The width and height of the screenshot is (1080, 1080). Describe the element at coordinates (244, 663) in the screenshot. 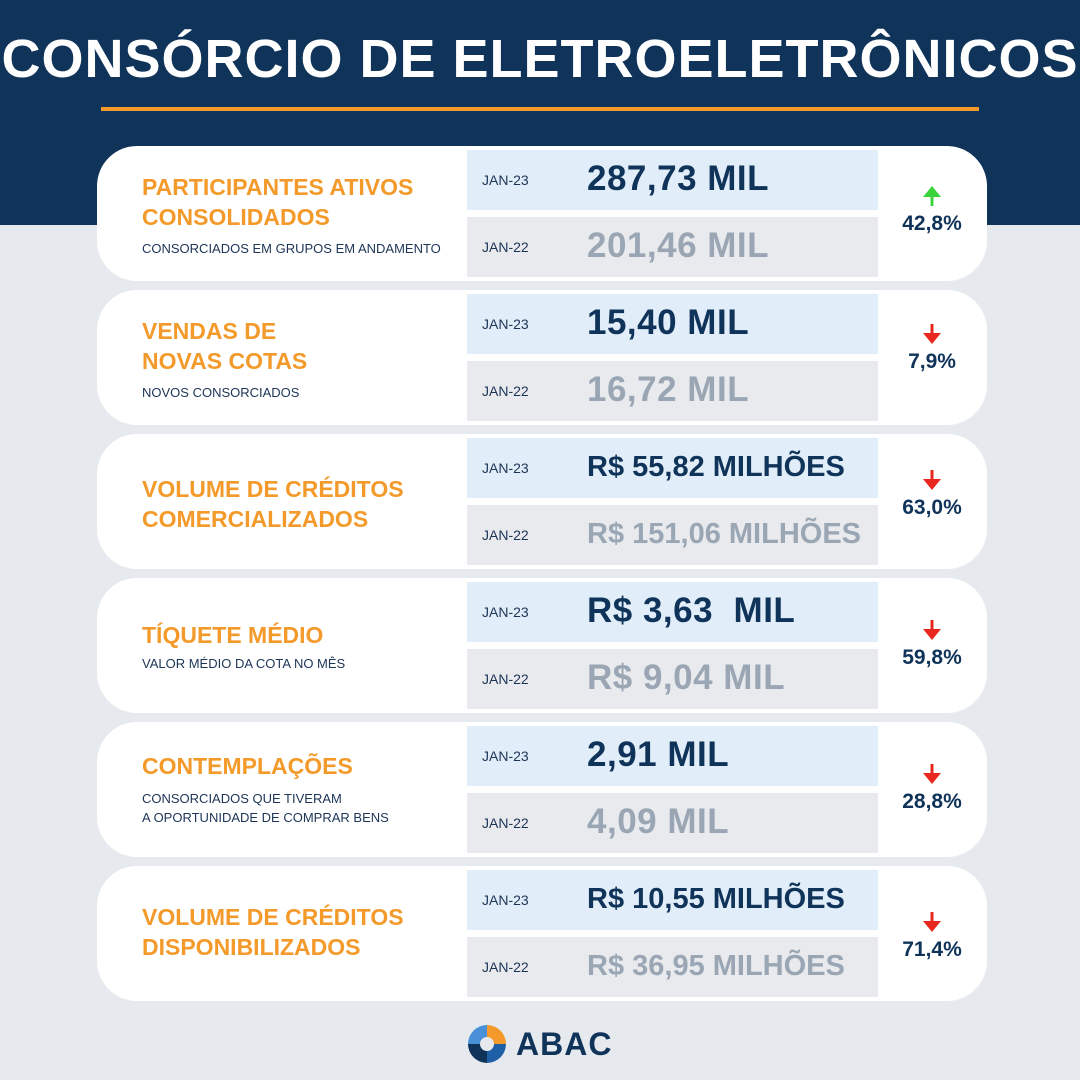

I see `card-subtitle: VALOR MÉDIO DA COTA NO MÊS` at that location.